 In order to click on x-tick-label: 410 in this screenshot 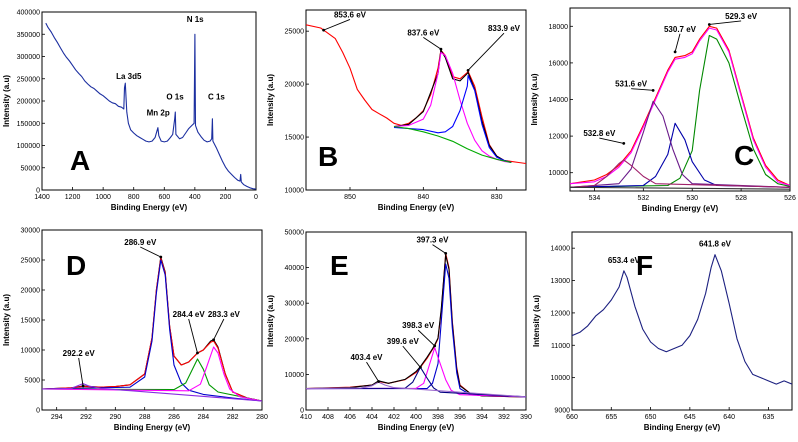, I will do `click(306, 417)`.